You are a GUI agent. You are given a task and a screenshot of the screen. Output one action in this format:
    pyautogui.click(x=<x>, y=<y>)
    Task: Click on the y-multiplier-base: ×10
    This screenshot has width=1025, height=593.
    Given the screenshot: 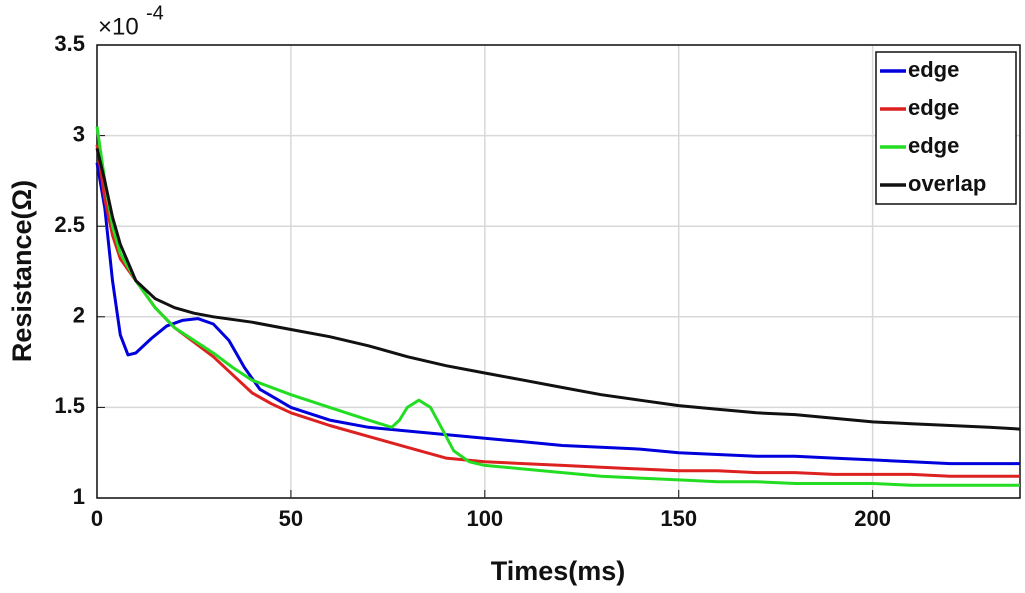 What is the action you would take?
    pyautogui.click(x=118, y=26)
    